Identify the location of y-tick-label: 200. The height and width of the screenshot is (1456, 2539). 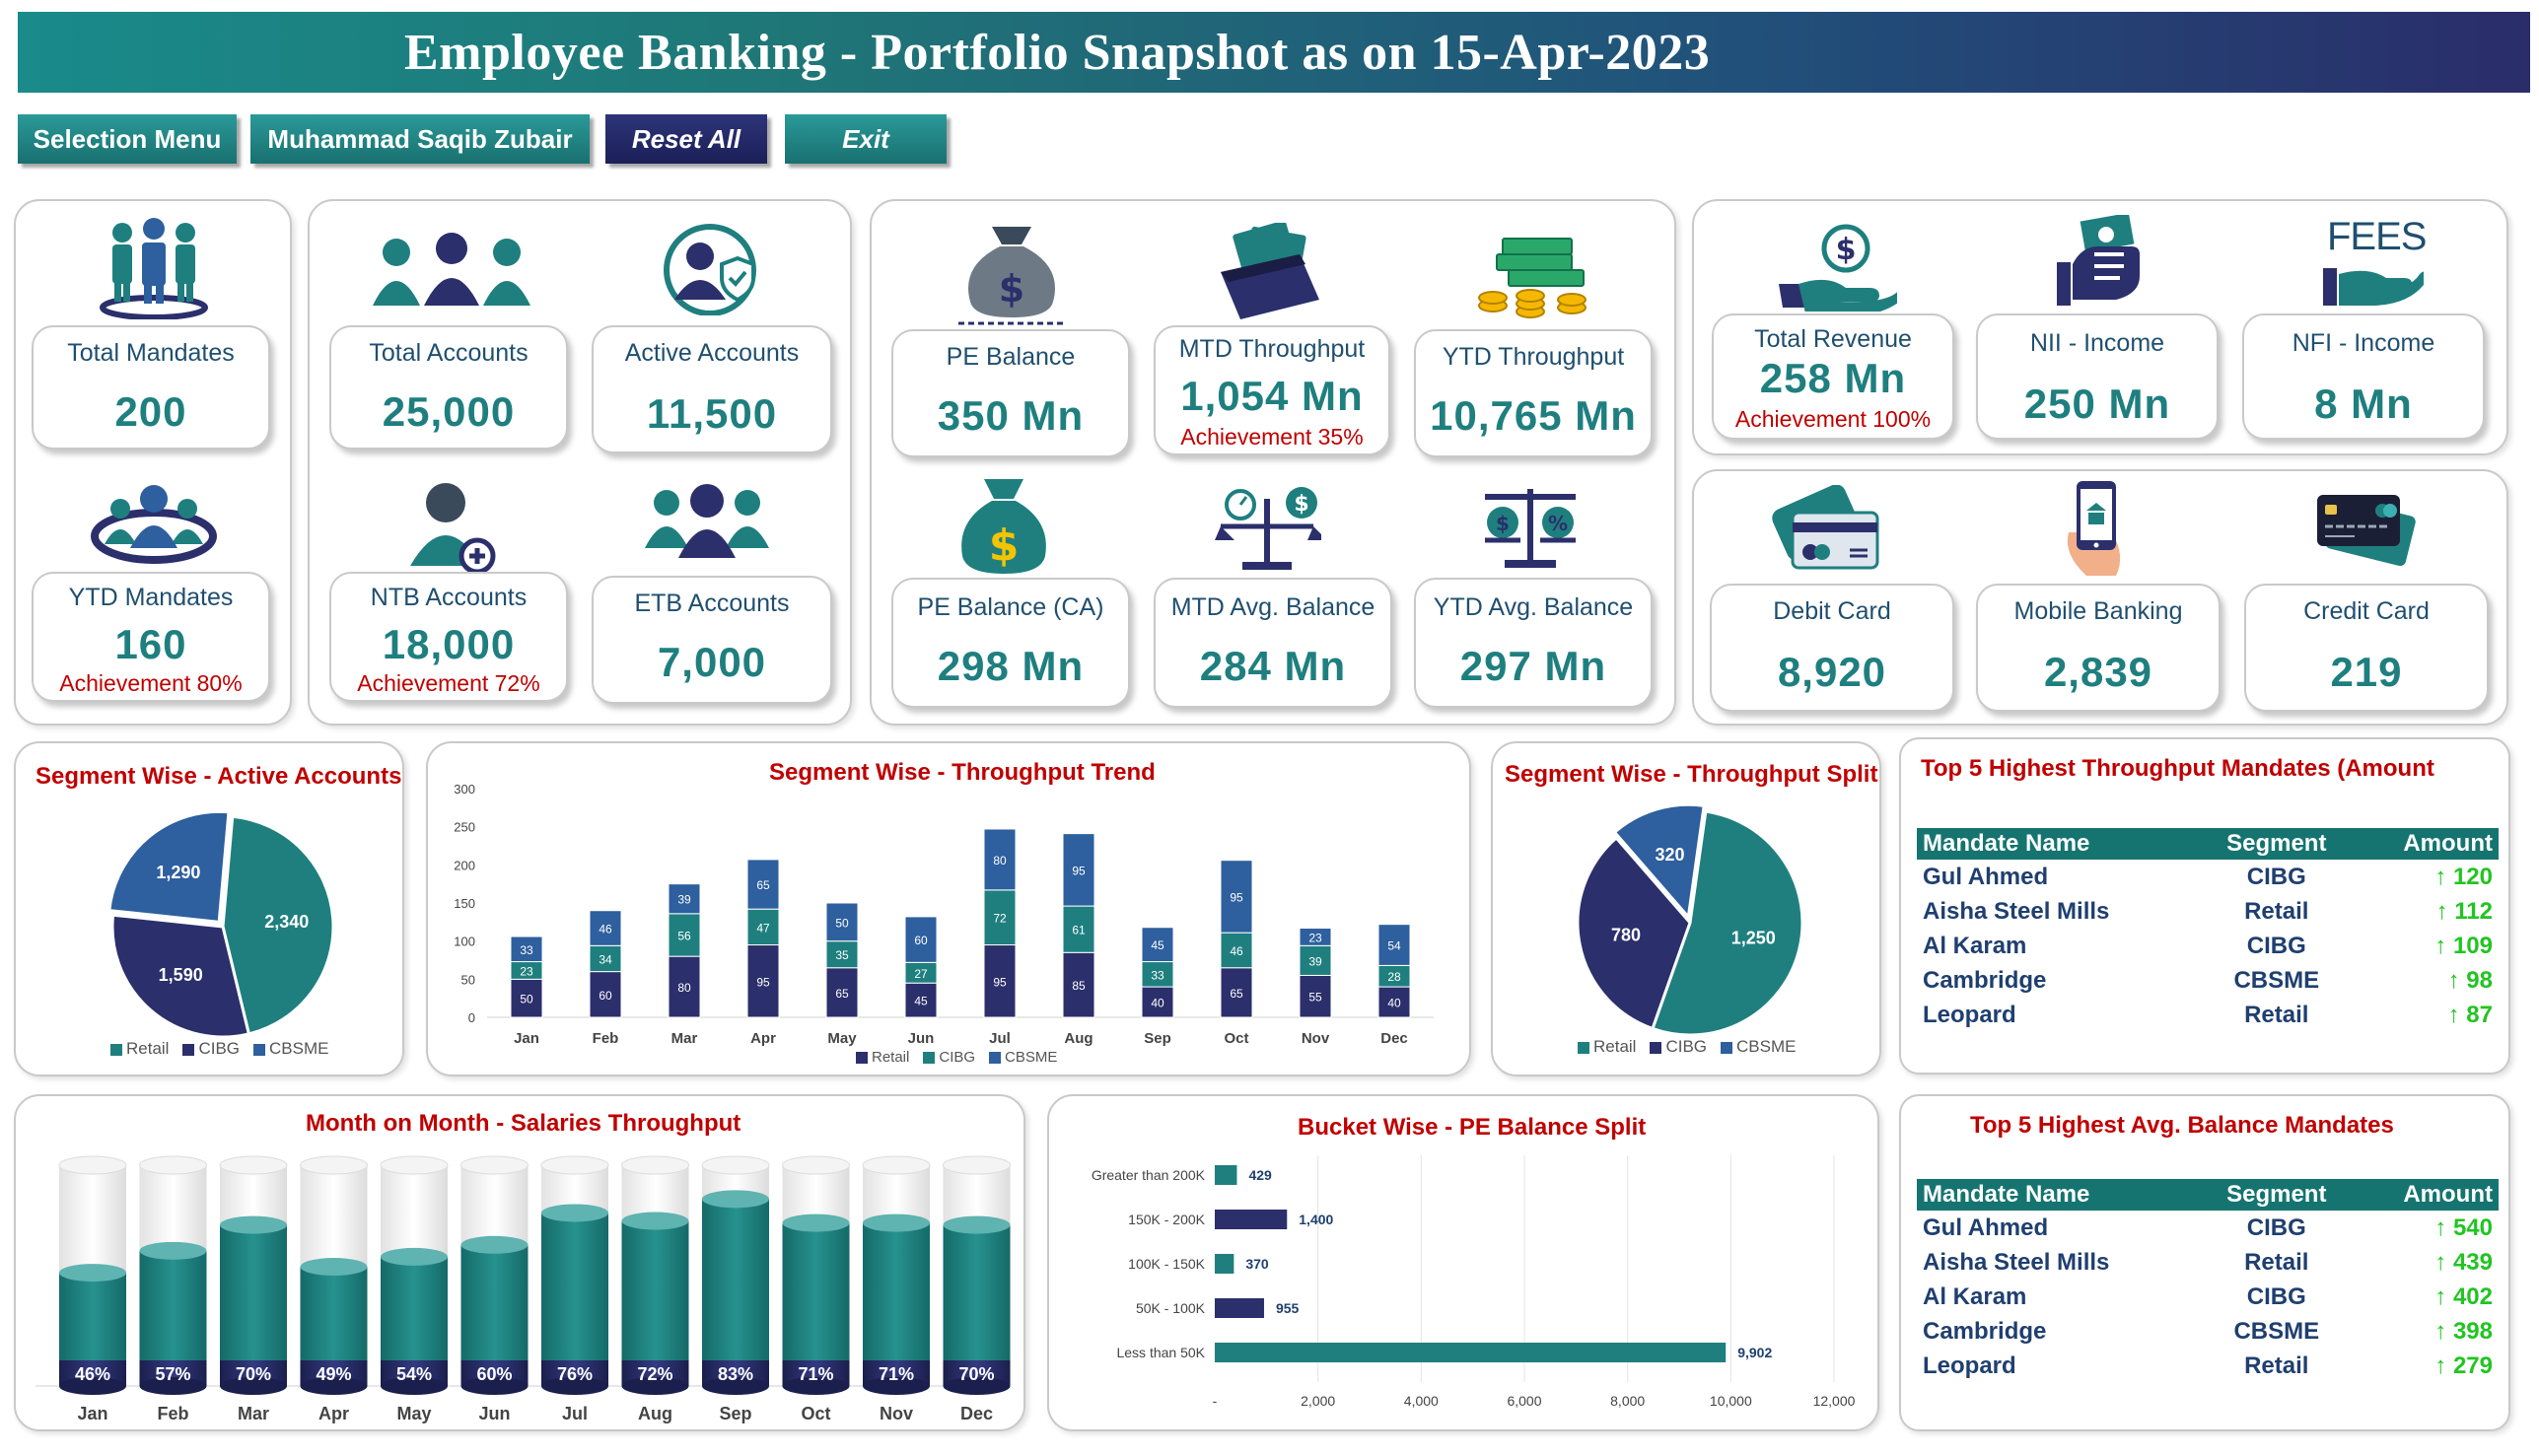
(464, 865).